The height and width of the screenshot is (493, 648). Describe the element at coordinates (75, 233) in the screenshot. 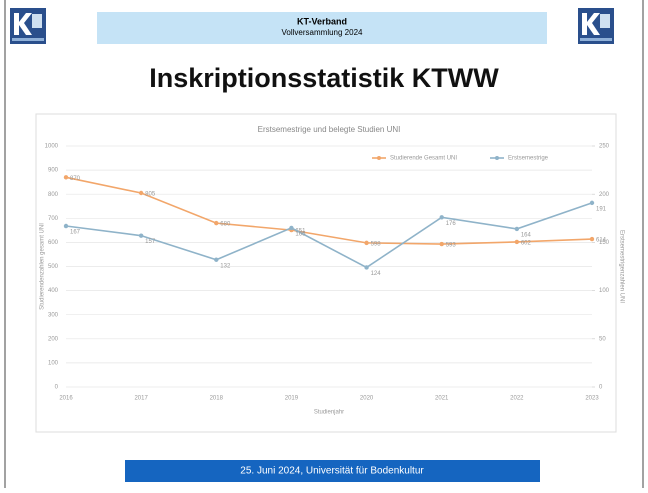

I see `data-label: 167` at that location.